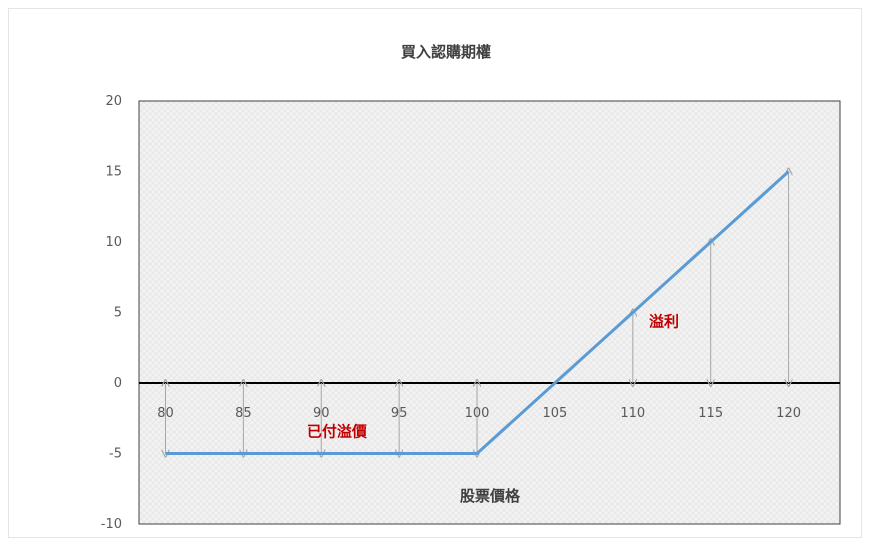 This screenshot has width=871, height=544. I want to click on x-tick-label: 100, so click(477, 413).